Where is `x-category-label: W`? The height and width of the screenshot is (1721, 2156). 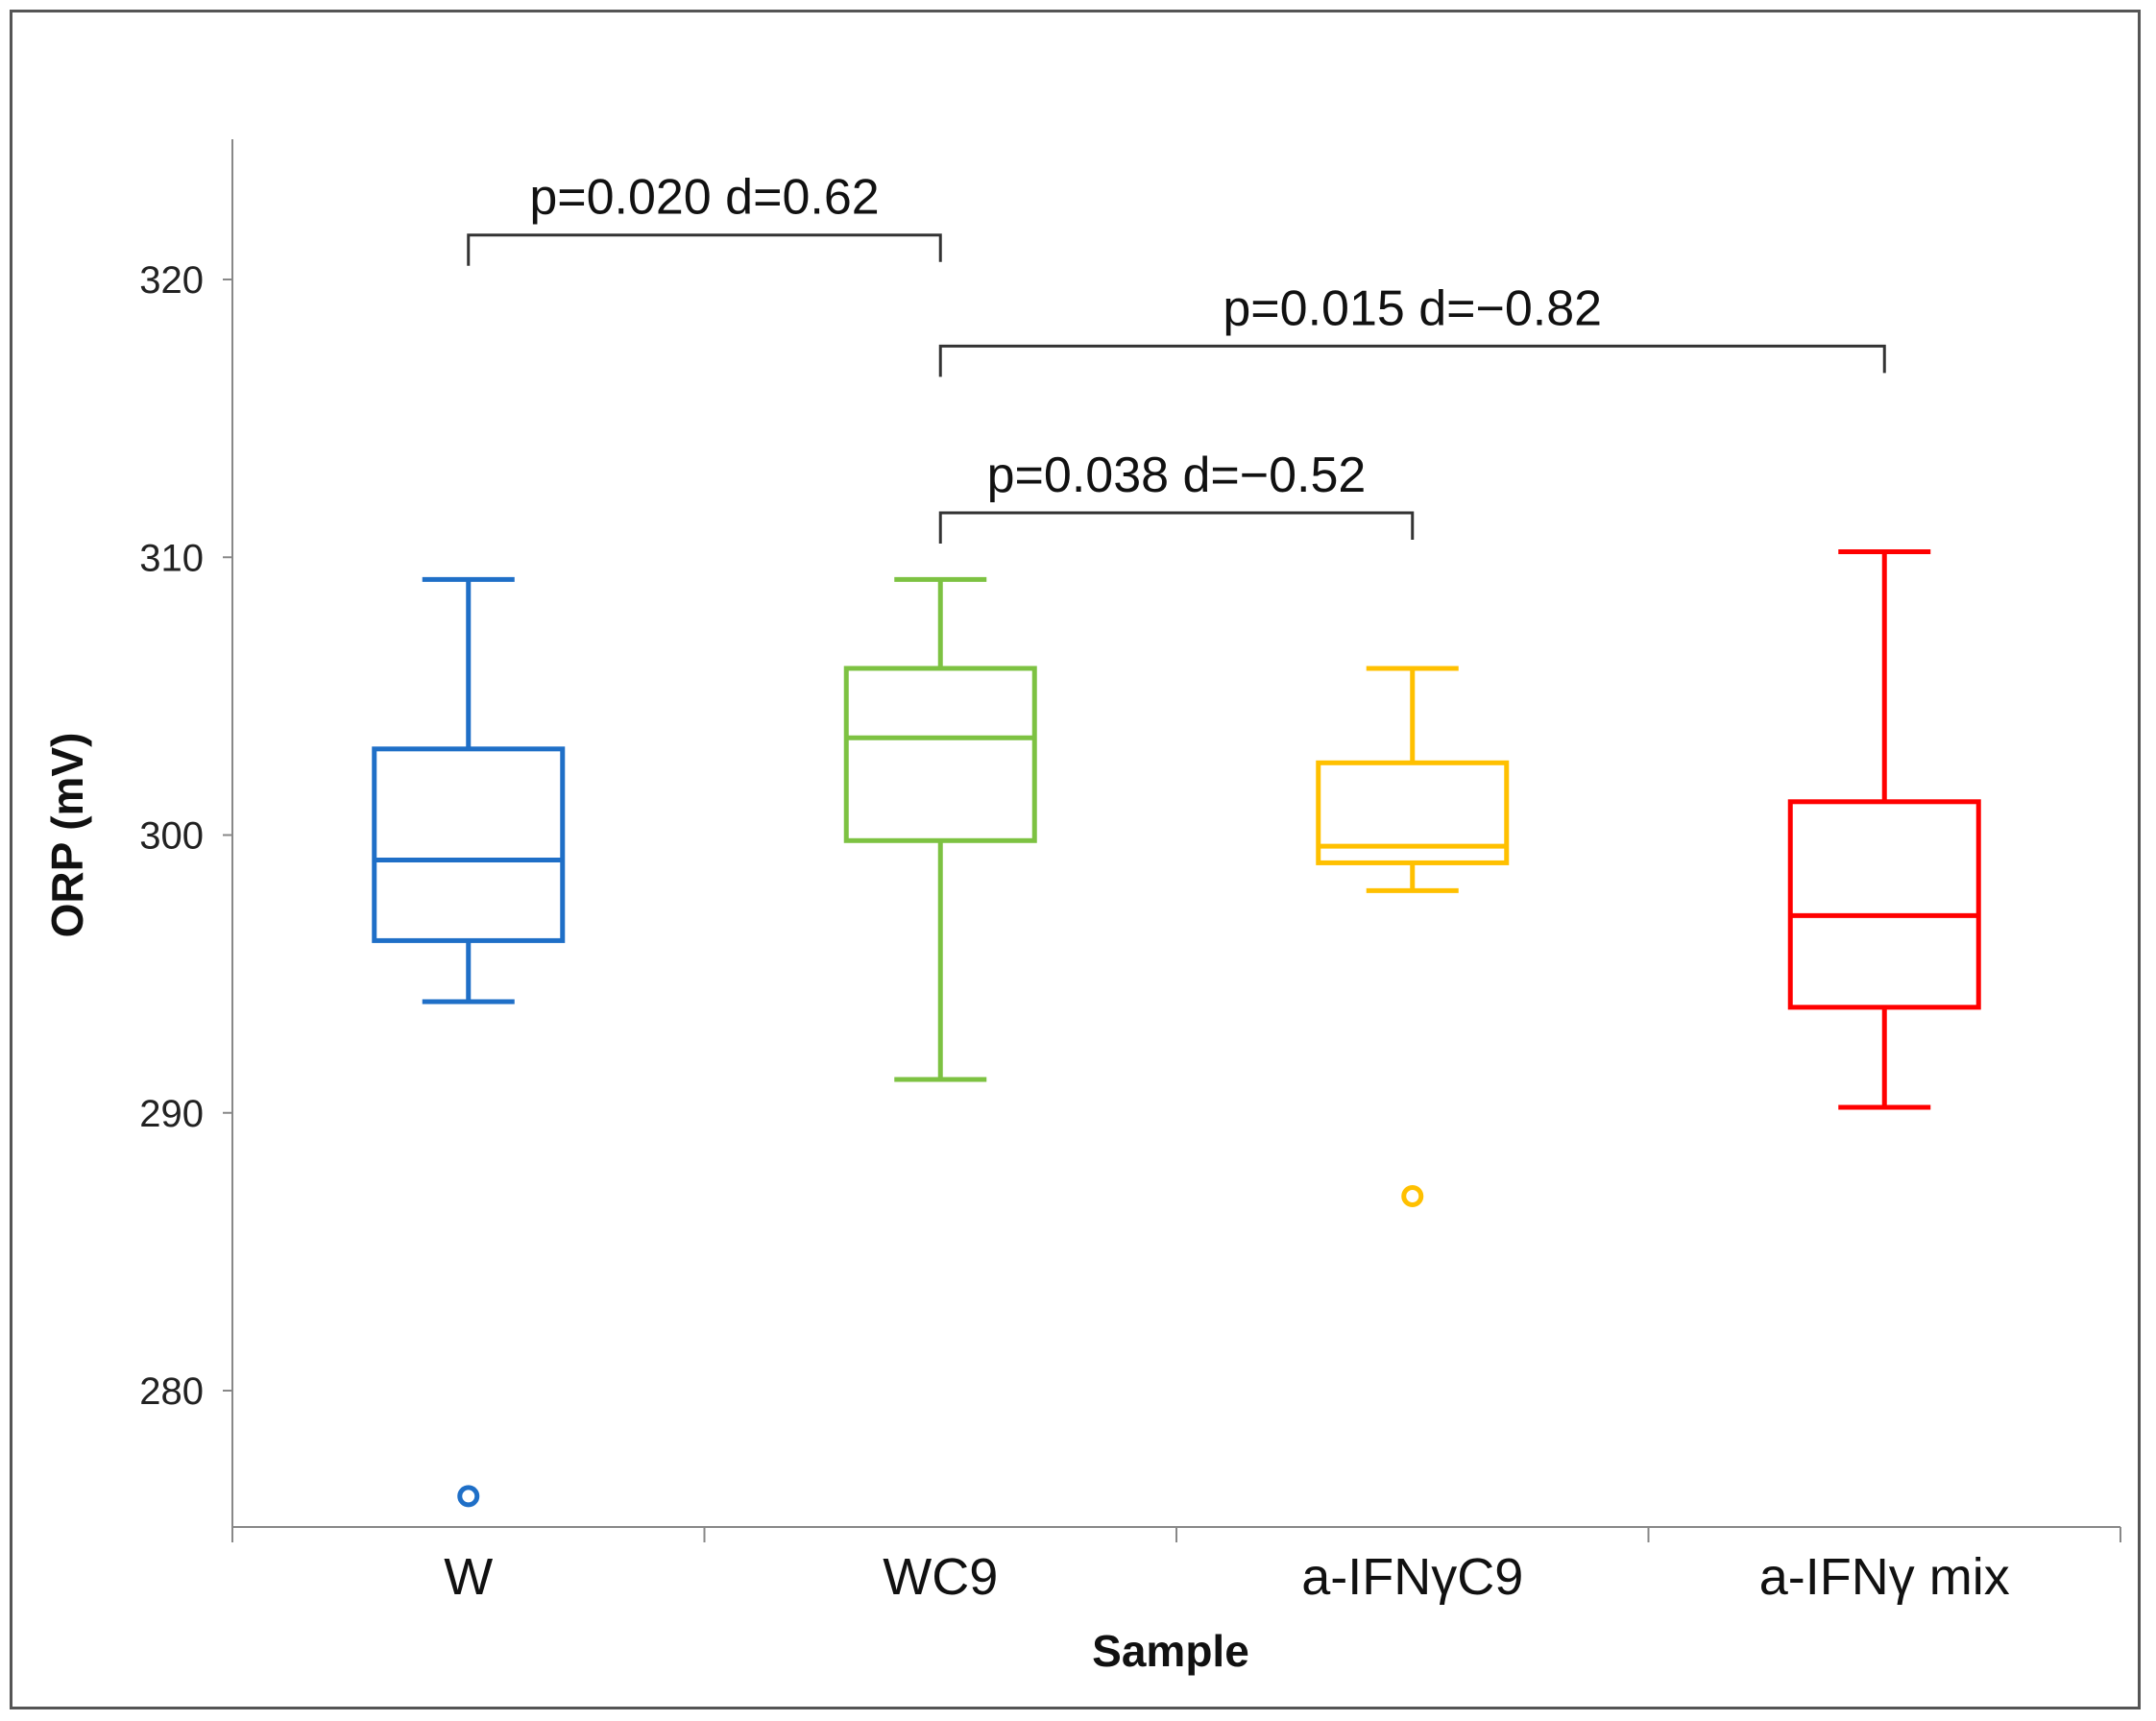 x-category-label: W is located at coordinates (468, 1577).